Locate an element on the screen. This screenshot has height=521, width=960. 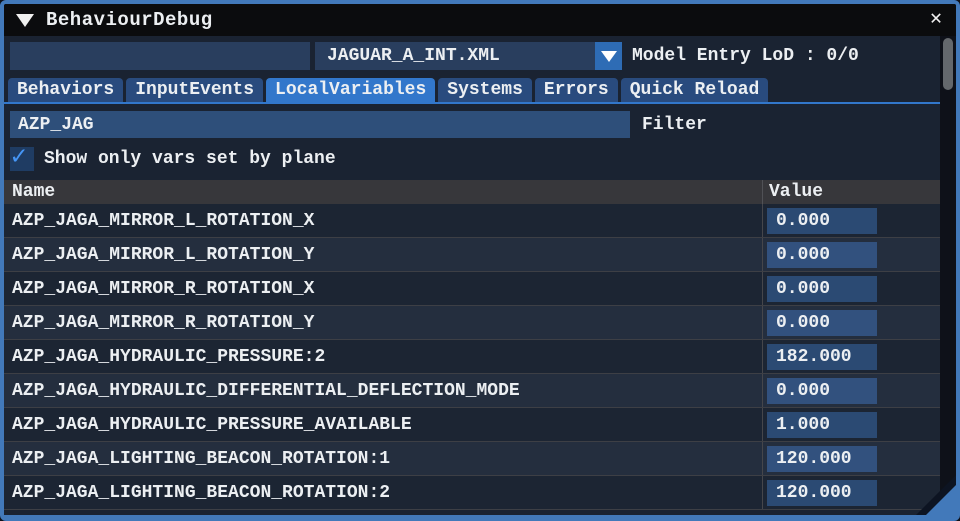
collapse-triangle-icon is located at coordinates (25, 20).